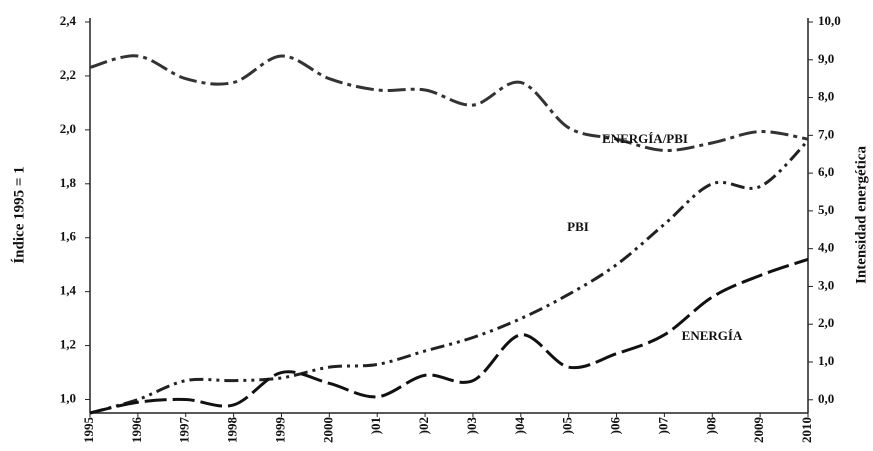  What do you see at coordinates (826, 96) in the screenshot?
I see `y2-tick-label: 8,0` at bounding box center [826, 96].